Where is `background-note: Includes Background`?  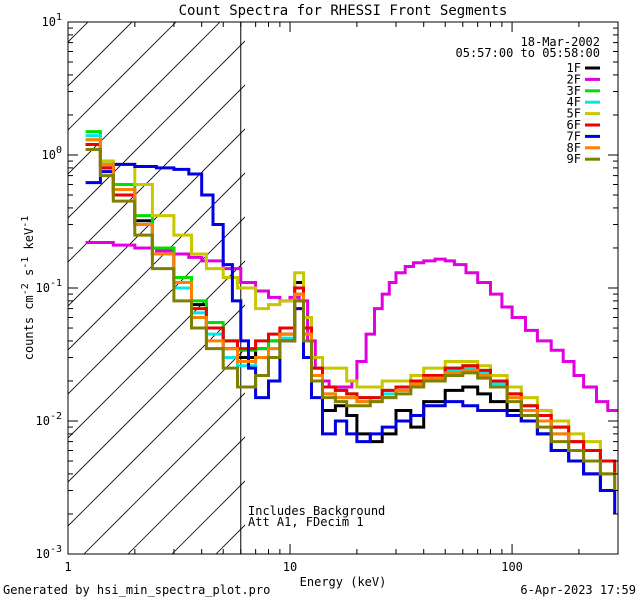
background-note: Includes Background is located at coordinates (316, 511).